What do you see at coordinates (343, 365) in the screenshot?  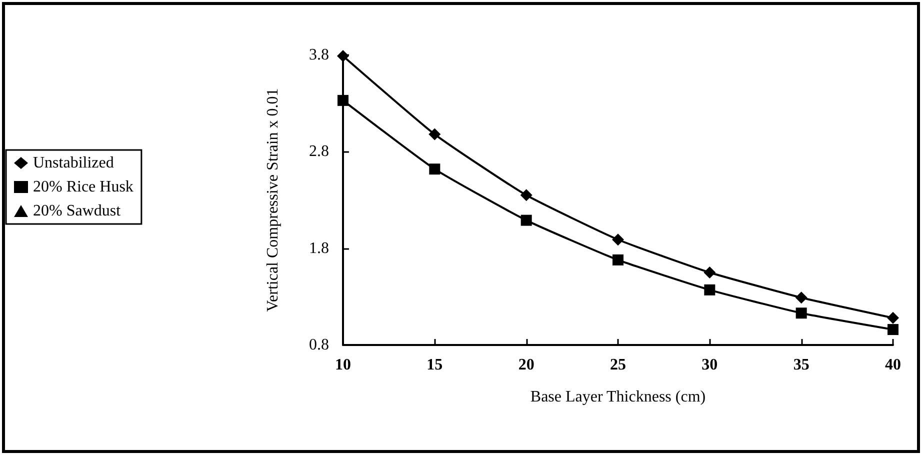 I see `x-tick-label: 10` at bounding box center [343, 365].